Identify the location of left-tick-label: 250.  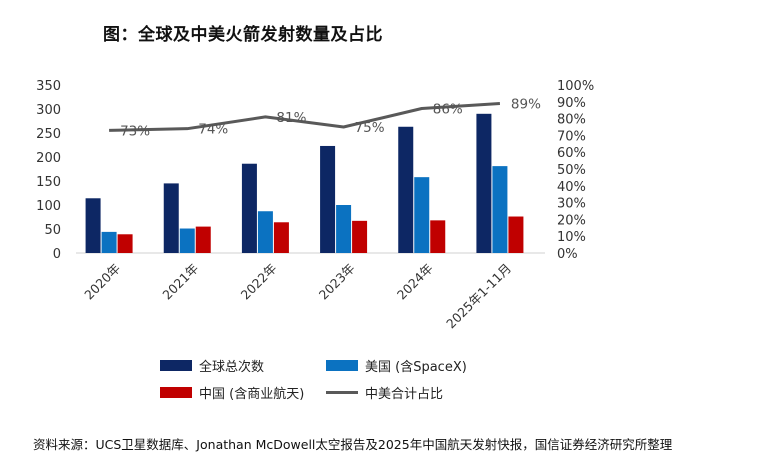
(48, 134).